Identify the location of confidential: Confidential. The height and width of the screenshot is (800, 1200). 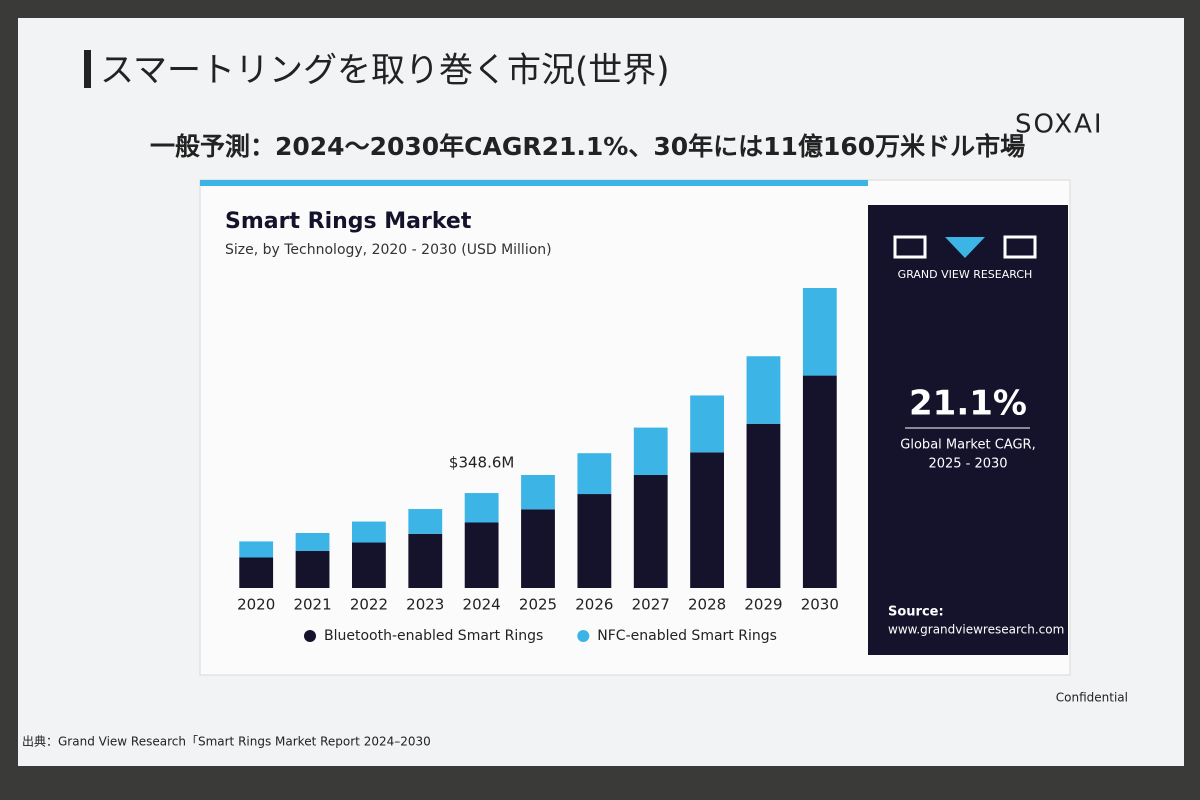
(1092, 698).